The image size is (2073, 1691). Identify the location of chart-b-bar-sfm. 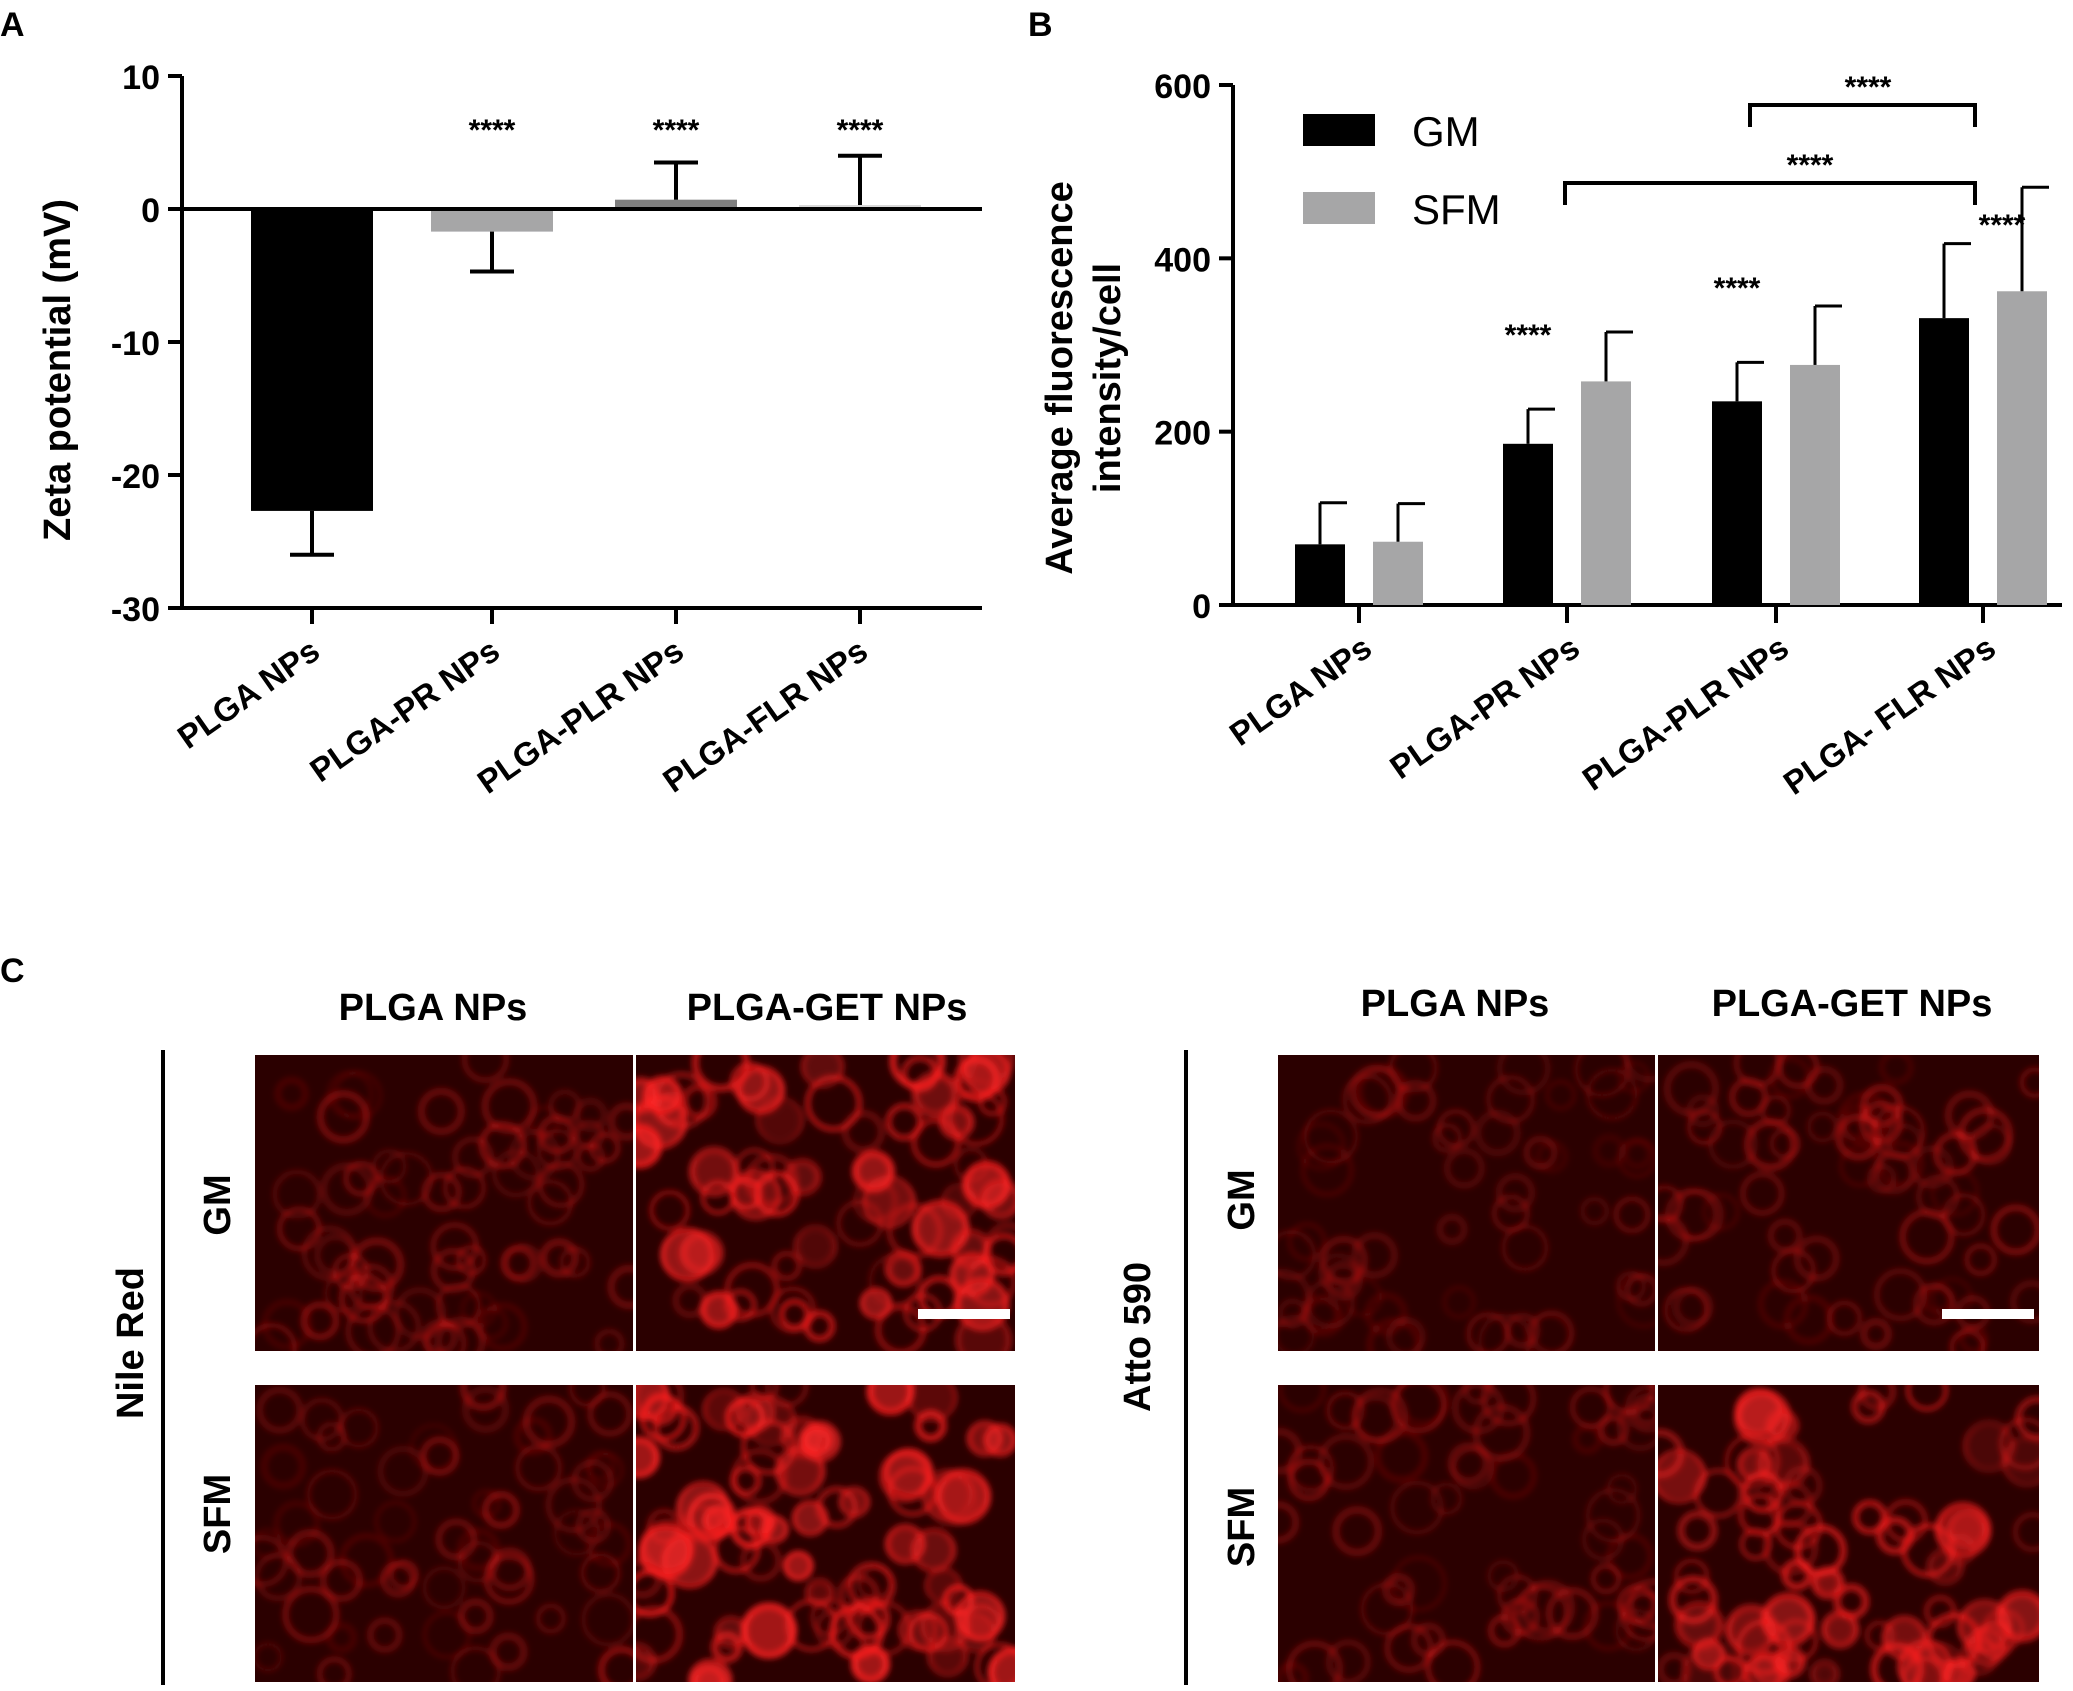
(1606, 493).